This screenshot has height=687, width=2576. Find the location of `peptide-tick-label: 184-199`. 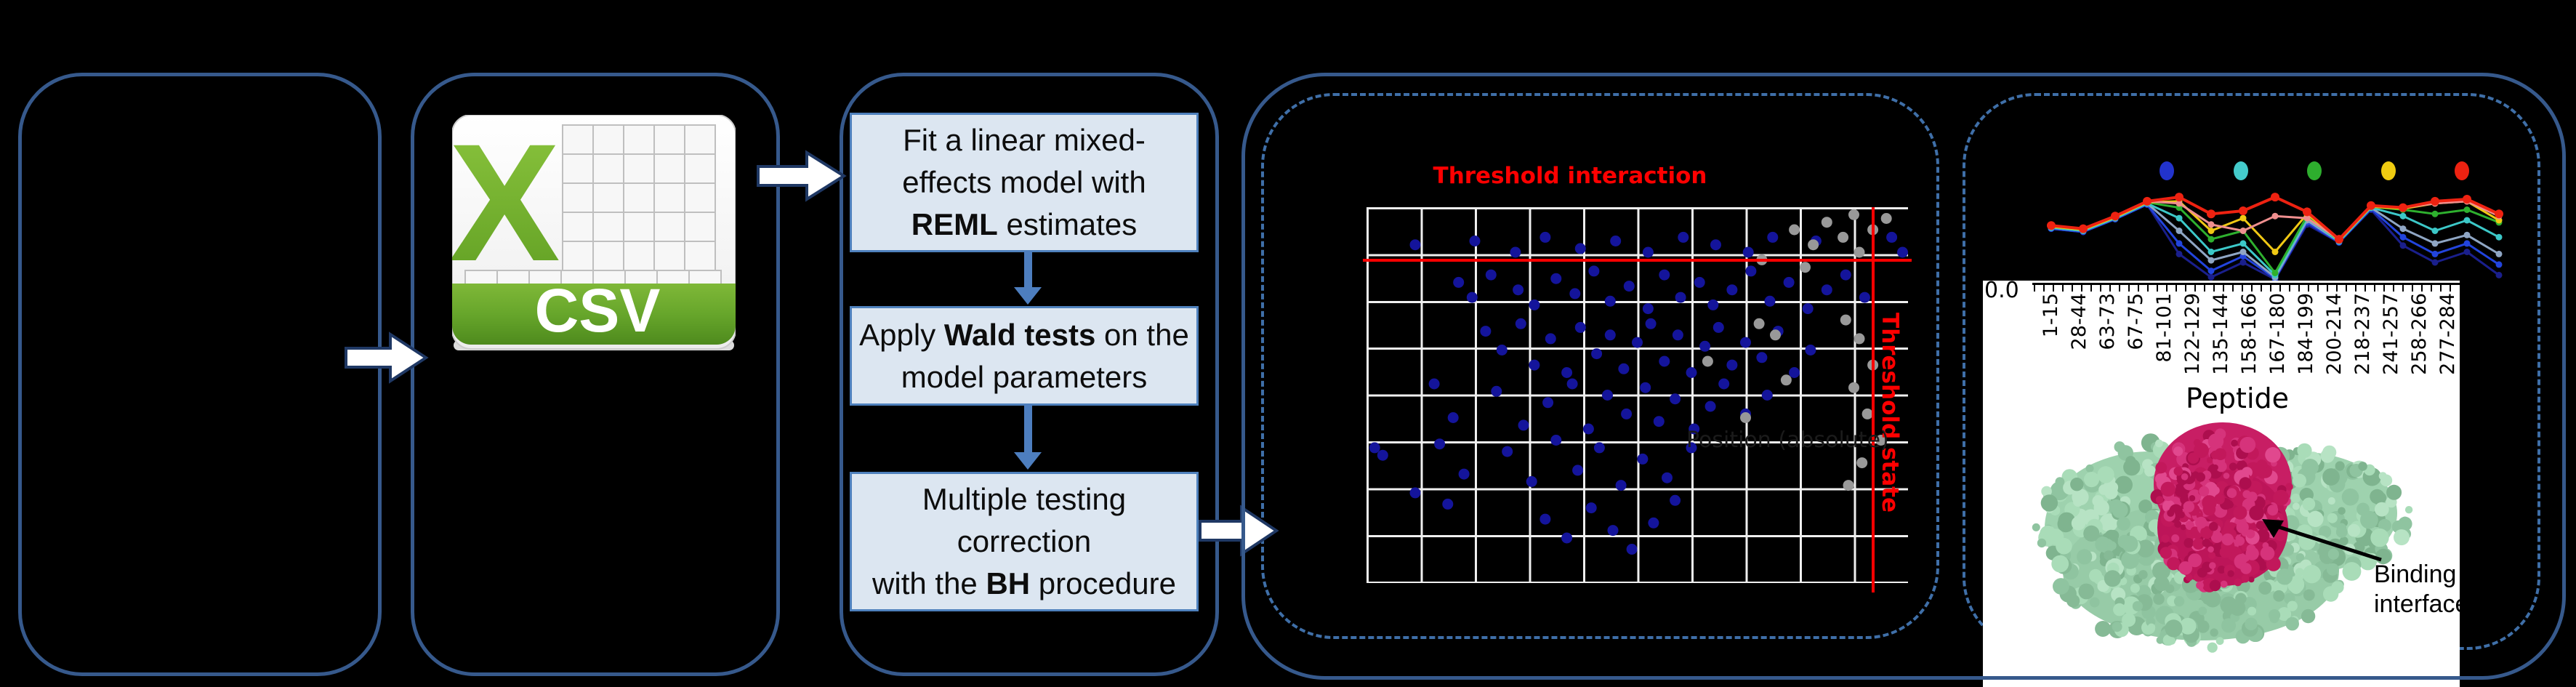

peptide-tick-label: 184-199 is located at coordinates (2306, 334).